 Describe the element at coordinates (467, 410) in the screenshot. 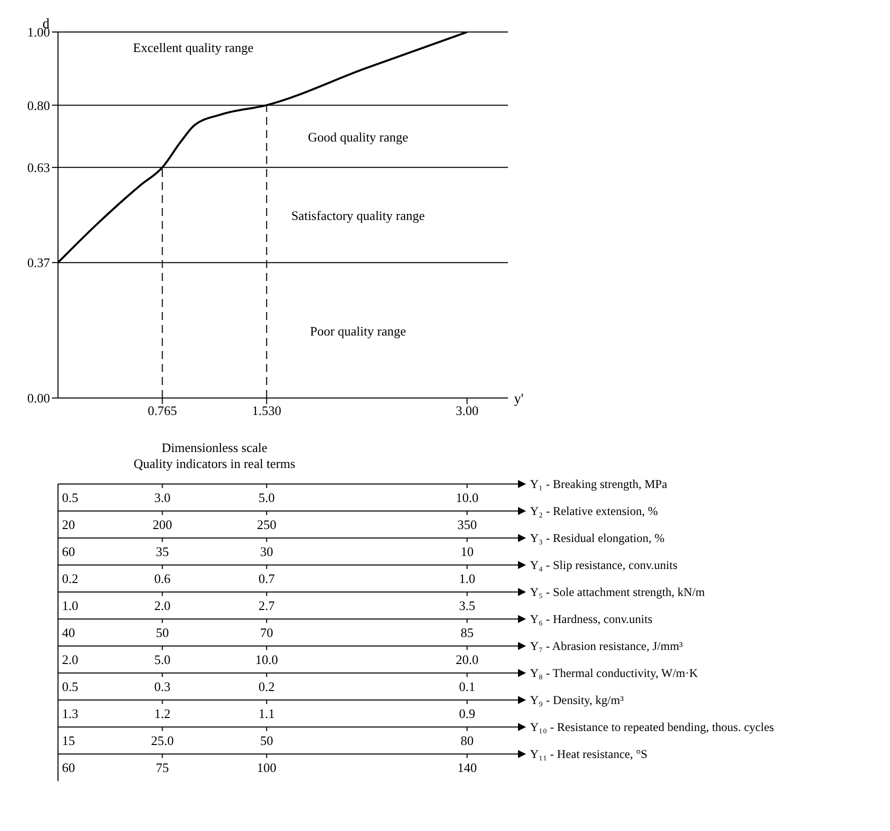

I see `x-tick-label: 3.00` at that location.